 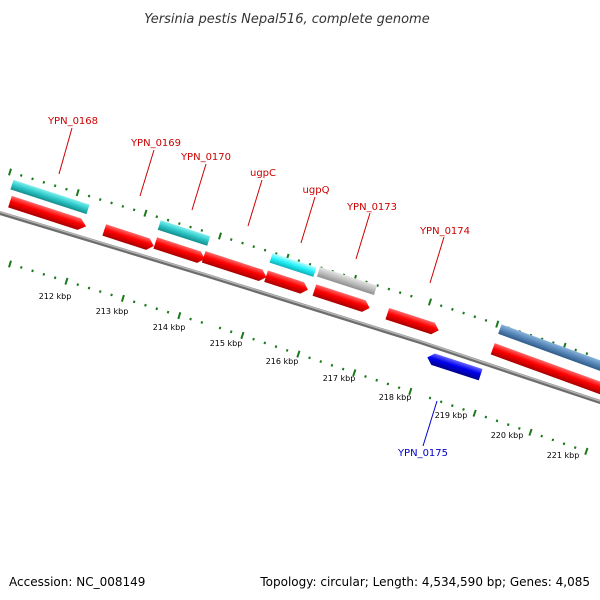 I want to click on leader-line-ugpc, so click(x=255, y=203).